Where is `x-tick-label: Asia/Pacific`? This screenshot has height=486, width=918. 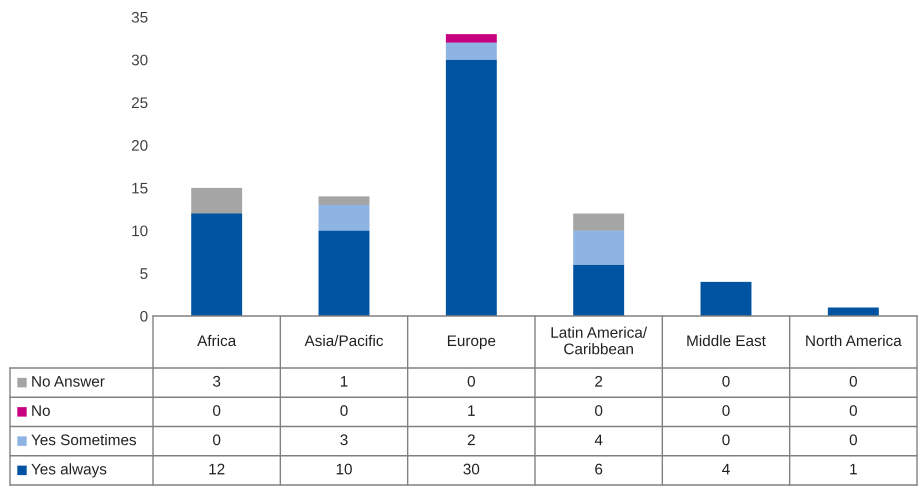 x-tick-label: Asia/Pacific is located at coordinates (344, 340).